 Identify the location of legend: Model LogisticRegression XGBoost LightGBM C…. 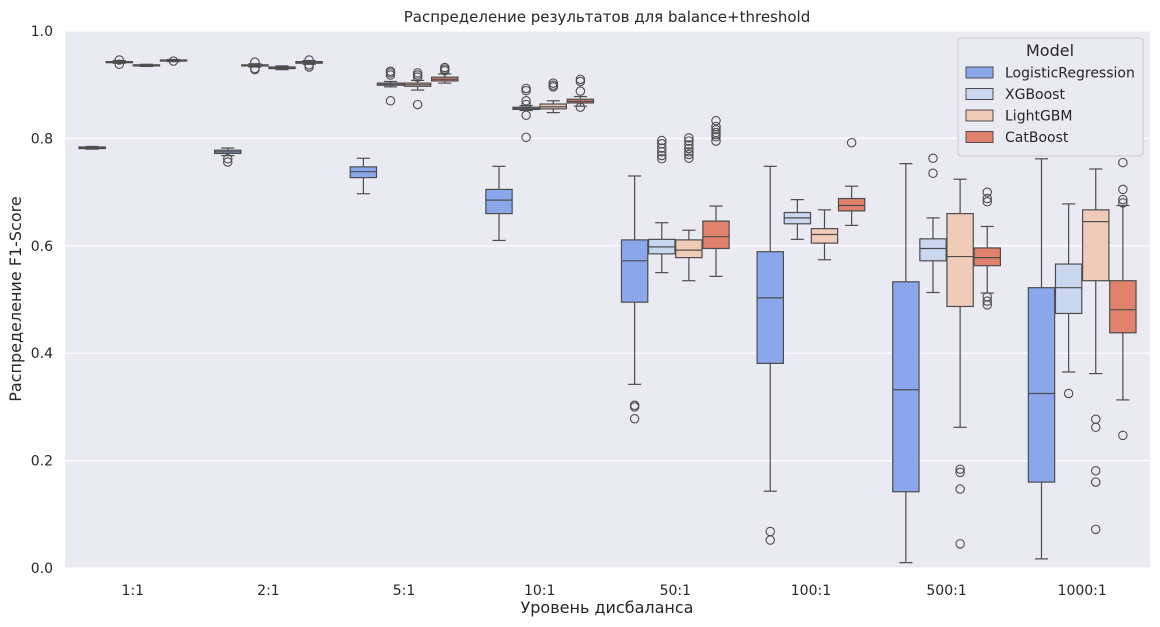
(1050, 97).